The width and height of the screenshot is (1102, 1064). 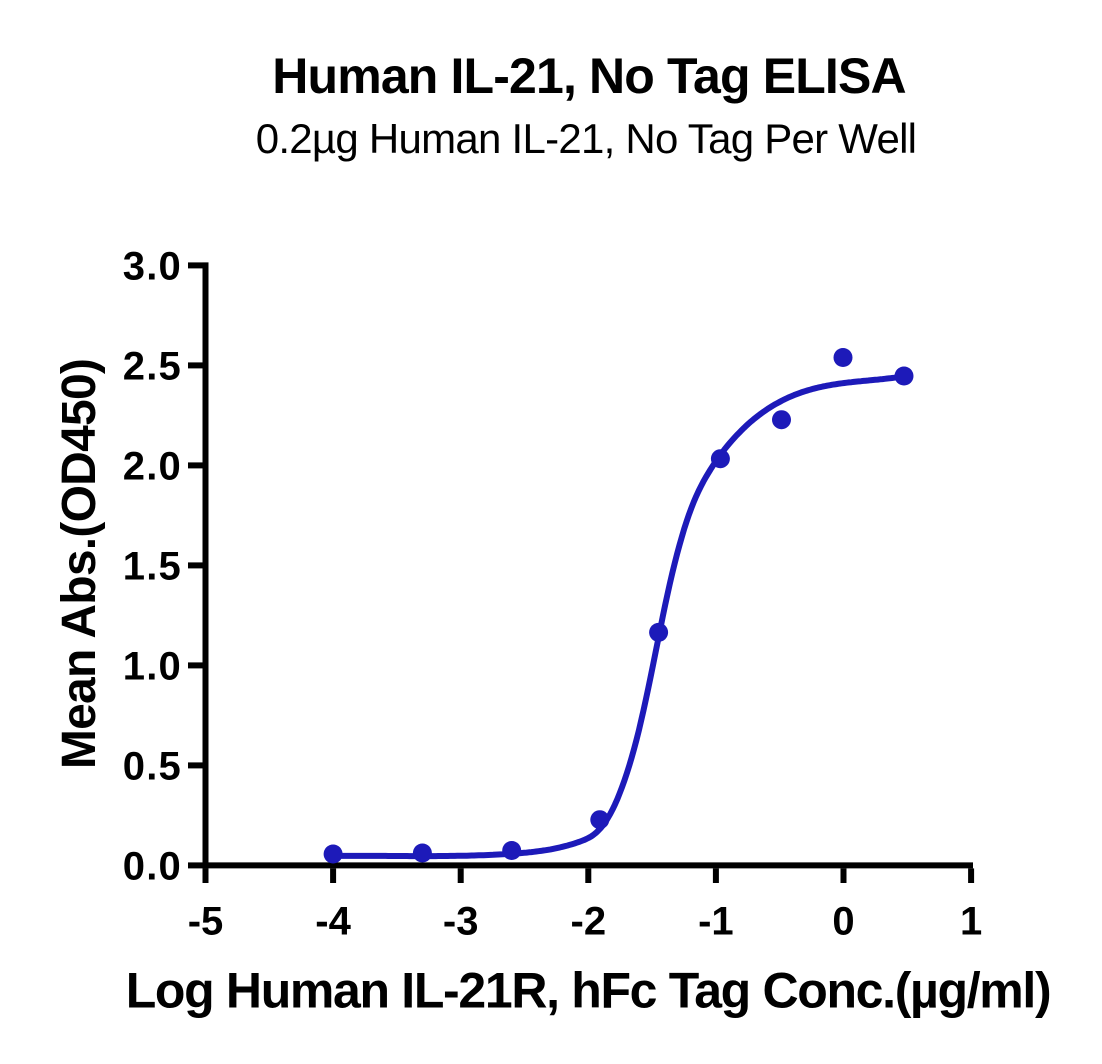 What do you see at coordinates (588, 76) in the screenshot?
I see `svg-text: Human IL-21, No Tag ELISA` at bounding box center [588, 76].